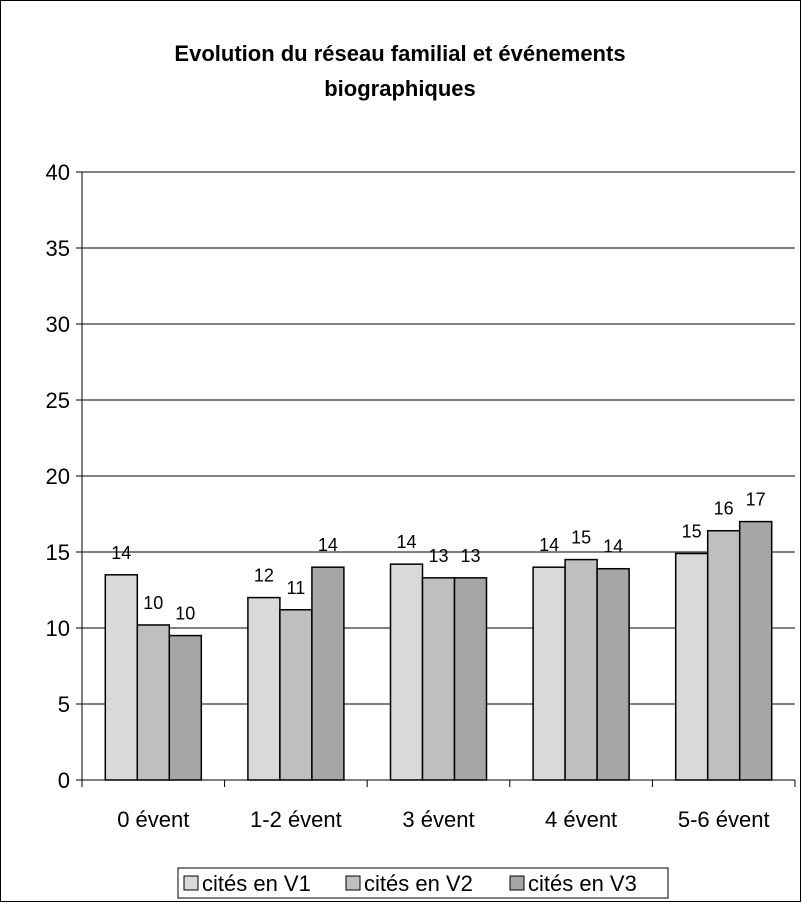 This screenshot has width=802, height=908. What do you see at coordinates (256, 883) in the screenshot?
I see `legend-label: cités en V1` at bounding box center [256, 883].